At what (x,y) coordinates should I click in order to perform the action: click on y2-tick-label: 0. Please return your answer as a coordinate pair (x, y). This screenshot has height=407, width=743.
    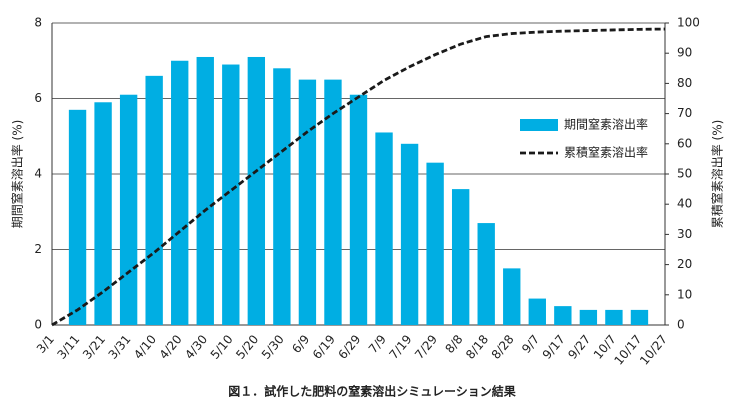
    Looking at the image, I should click on (681, 325).